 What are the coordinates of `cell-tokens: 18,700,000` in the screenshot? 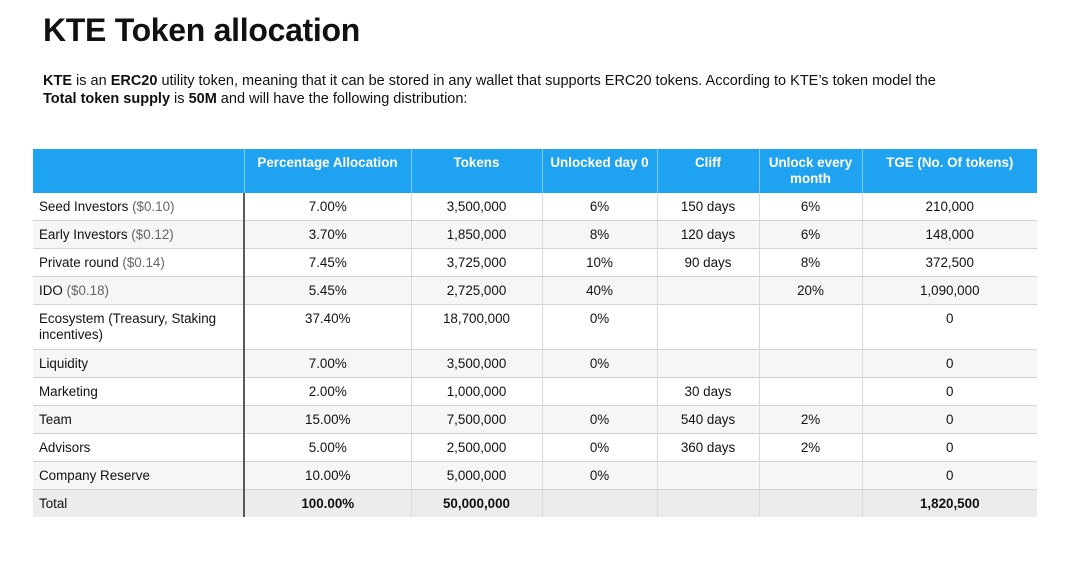 It's located at (476, 327).